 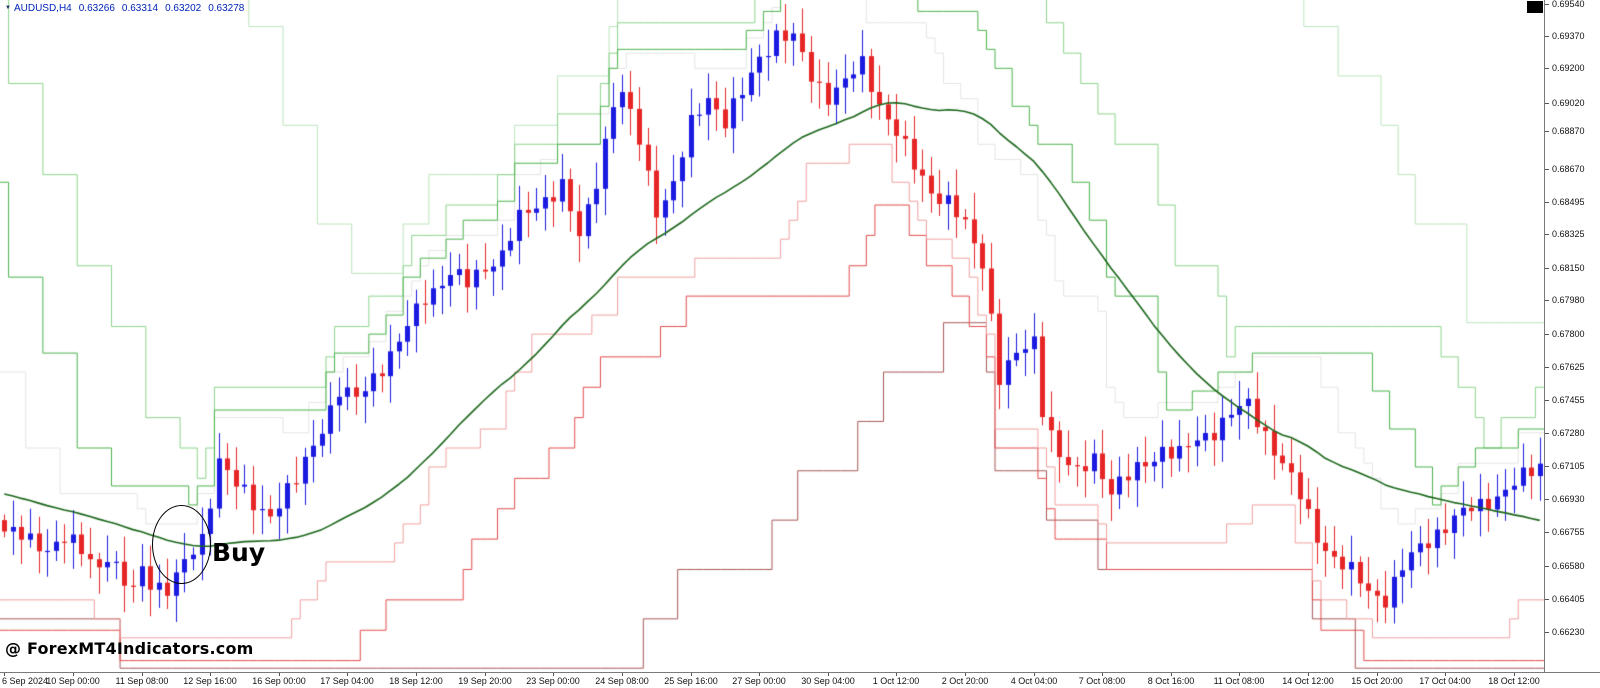 I want to click on buy-signal-label: Buy, so click(x=239, y=552).